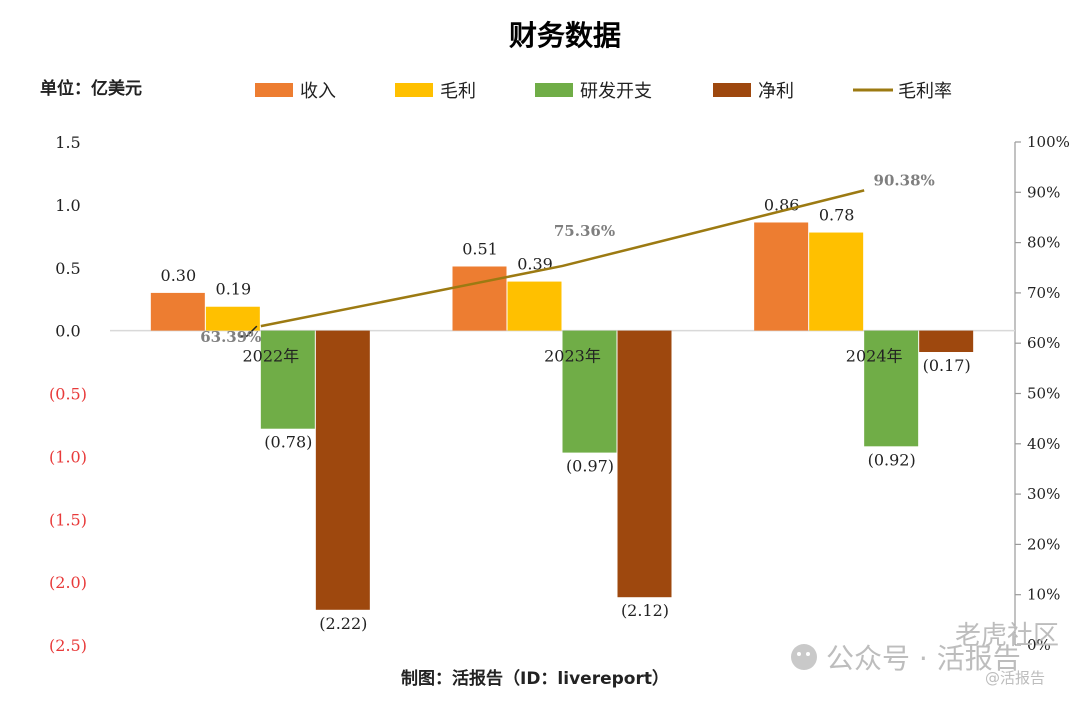 The width and height of the screenshot is (1080, 701). I want to click on unit-label: 单位：亿美元, so click(91, 88).